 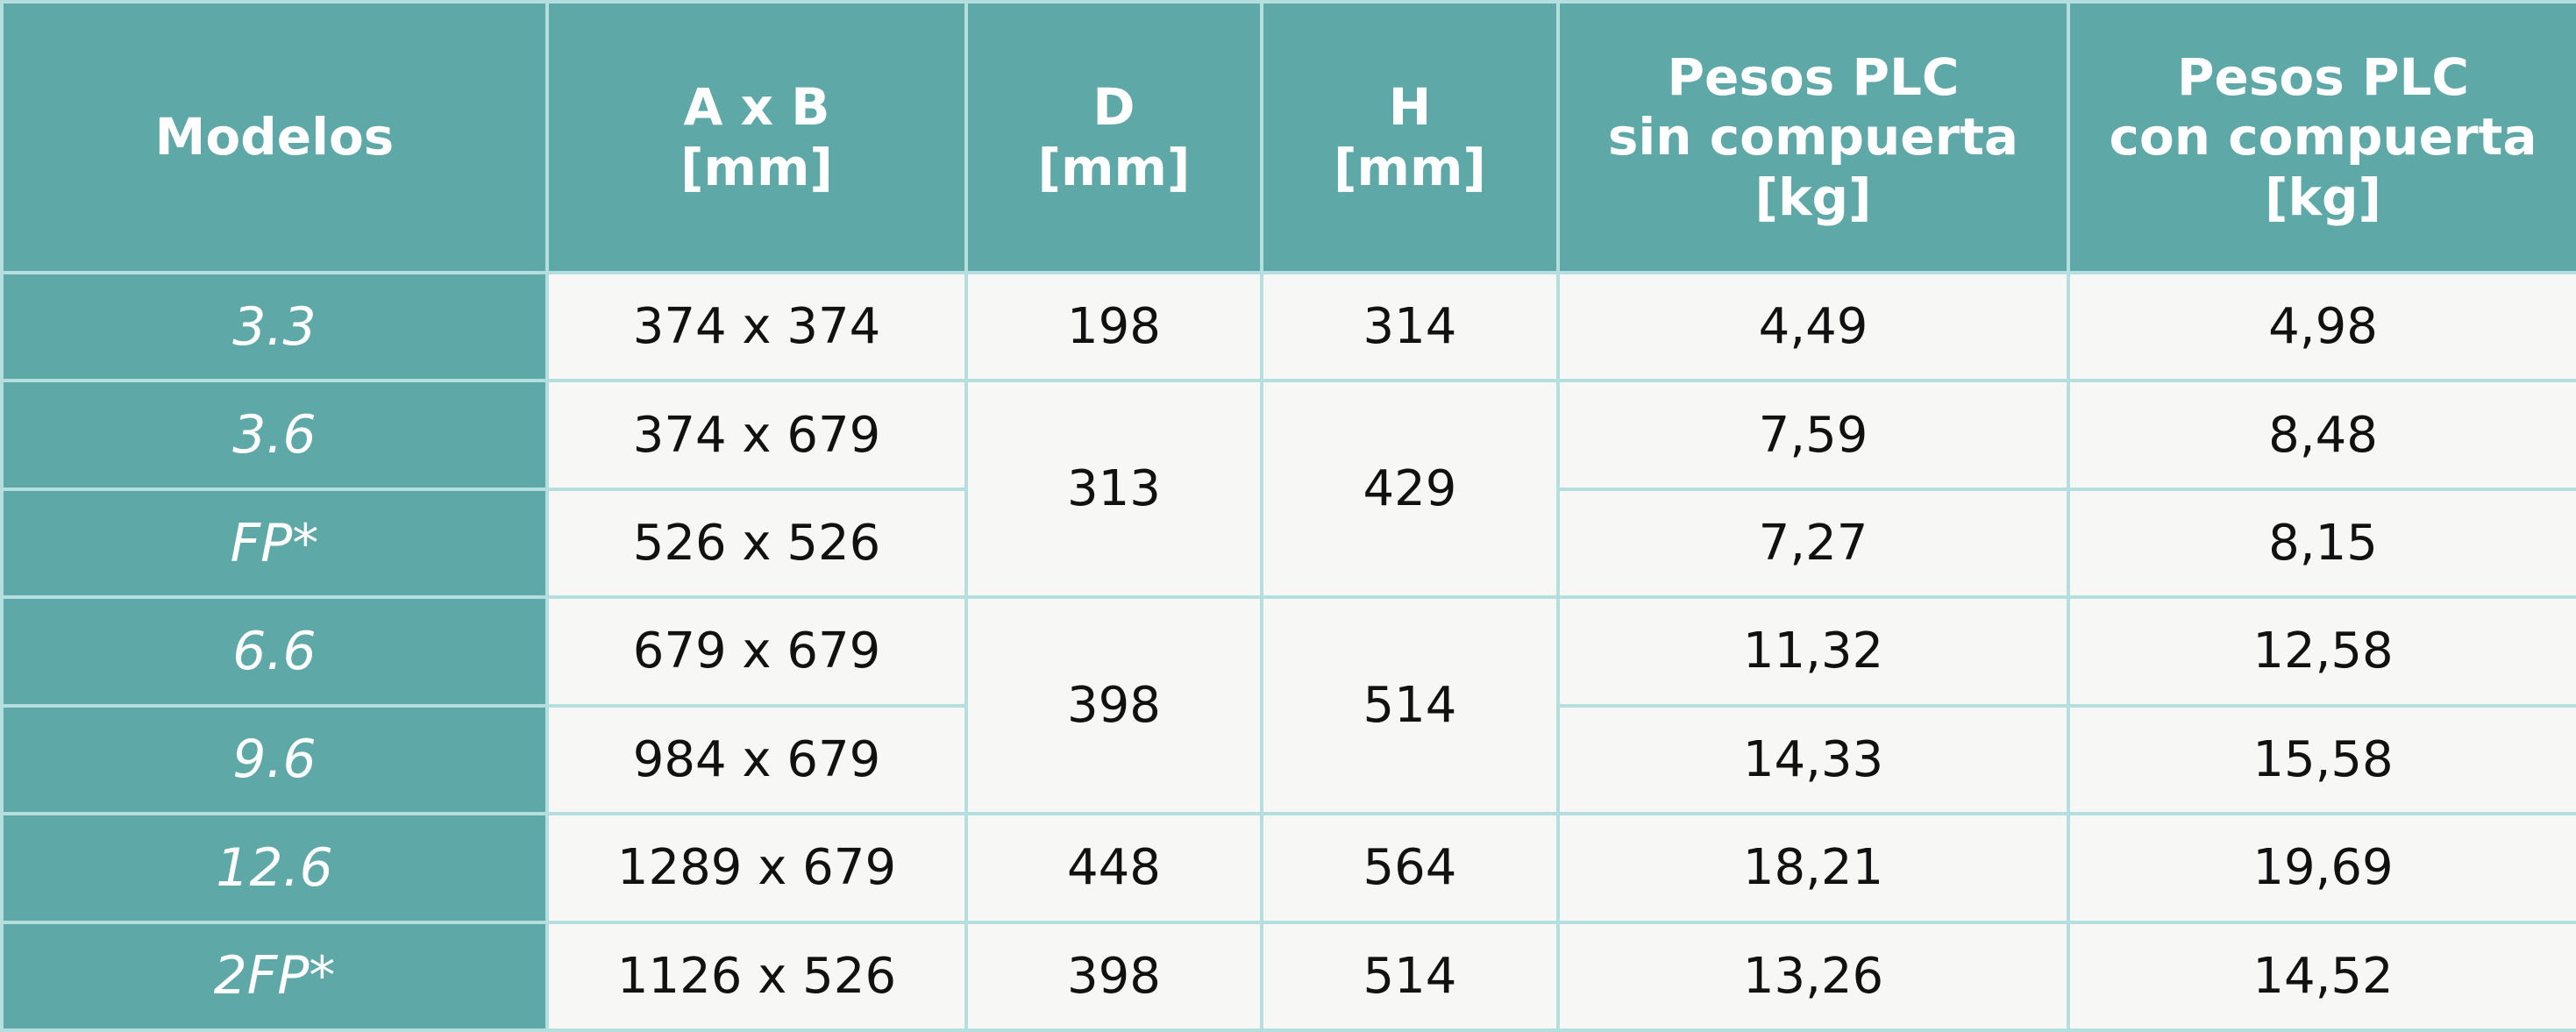 What do you see at coordinates (2321, 651) in the screenshot?
I see `cell: 12,58` at bounding box center [2321, 651].